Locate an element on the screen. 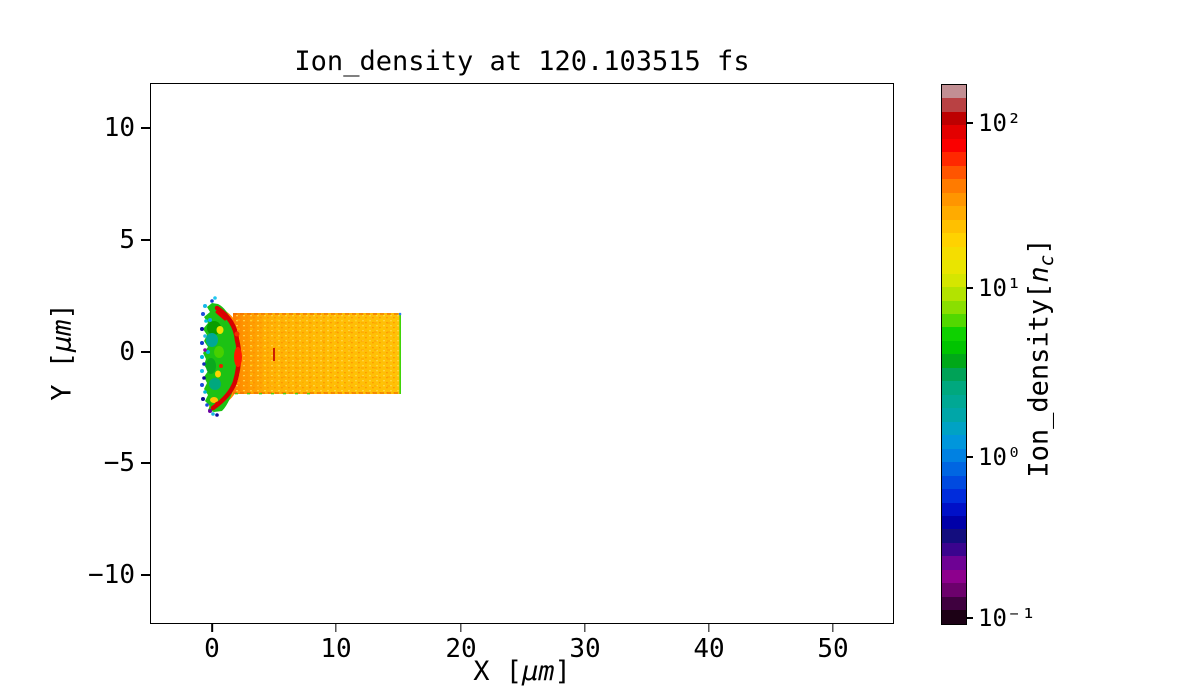 The height and width of the screenshot is (700, 1200). y-tick: 0 is located at coordinates (75, 352).